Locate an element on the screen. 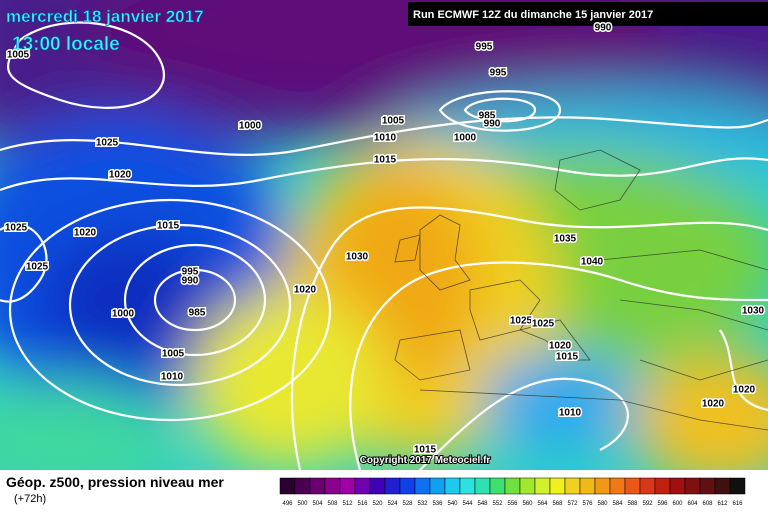 This screenshot has width=768, height=512. scale-label: 556 is located at coordinates (512, 504).